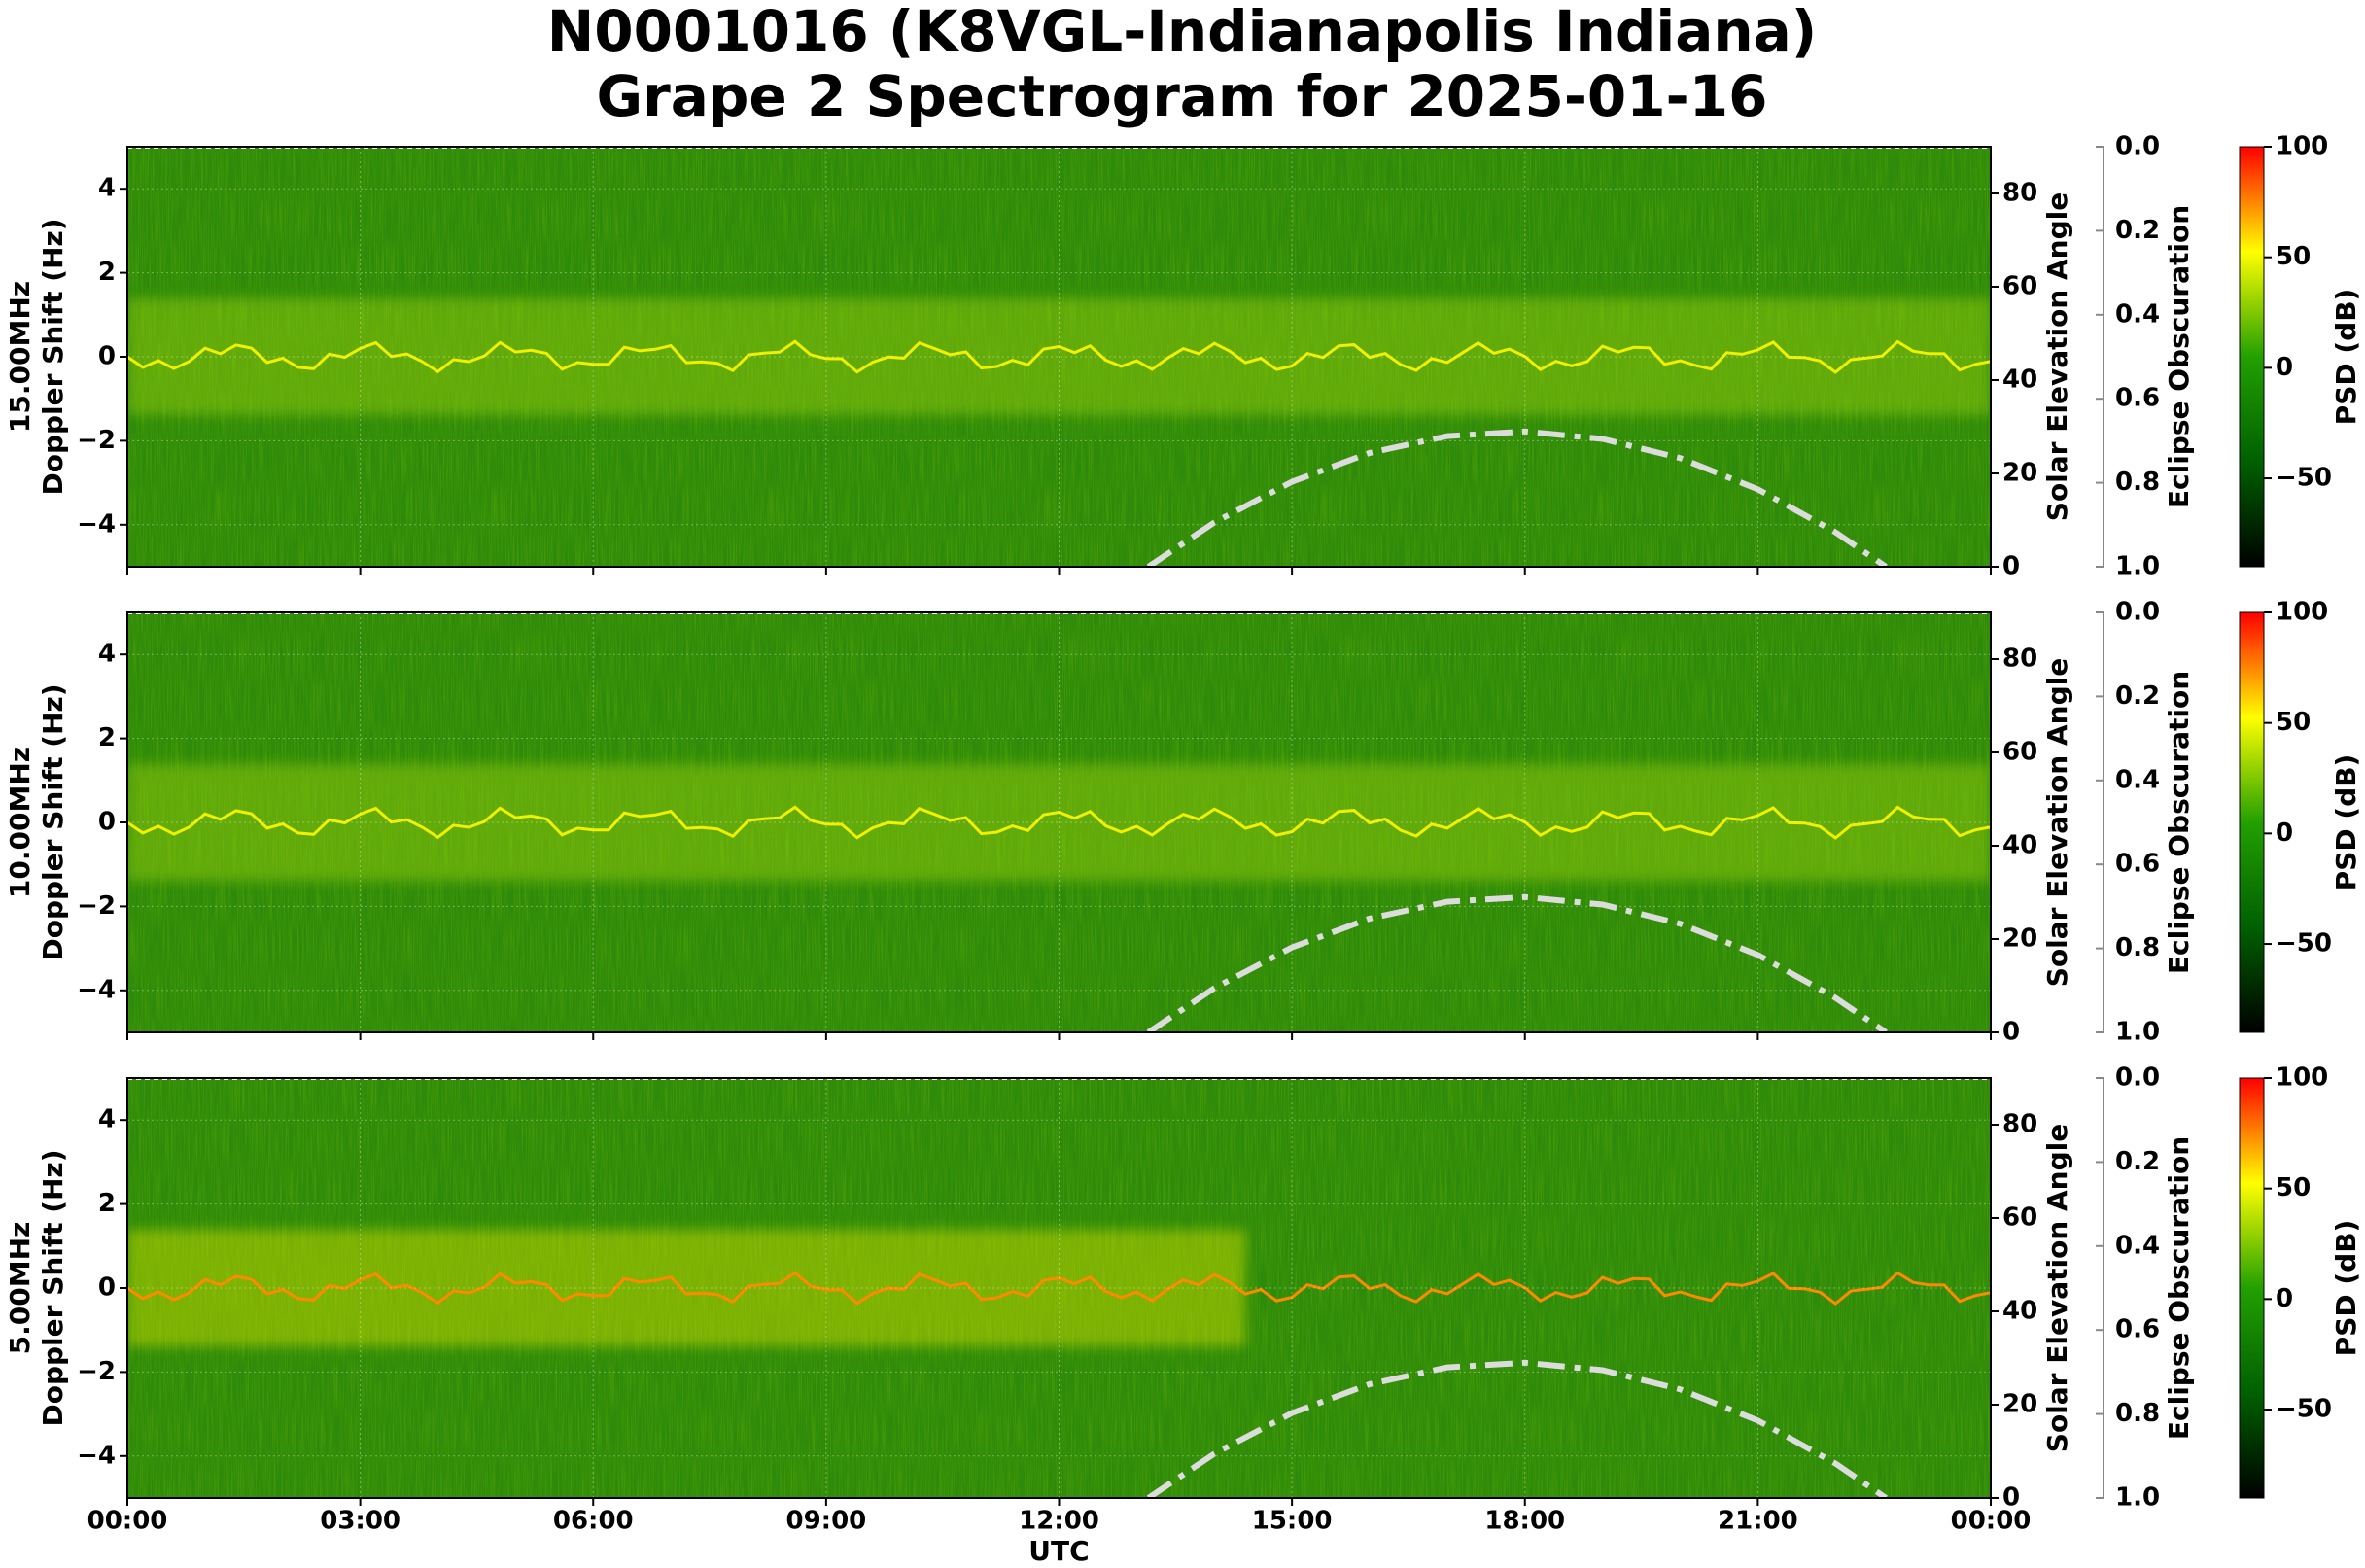 This screenshot has height=1568, width=2365. What do you see at coordinates (1524, 1521) in the screenshot?
I see `x-tick-label: 18:00` at bounding box center [1524, 1521].